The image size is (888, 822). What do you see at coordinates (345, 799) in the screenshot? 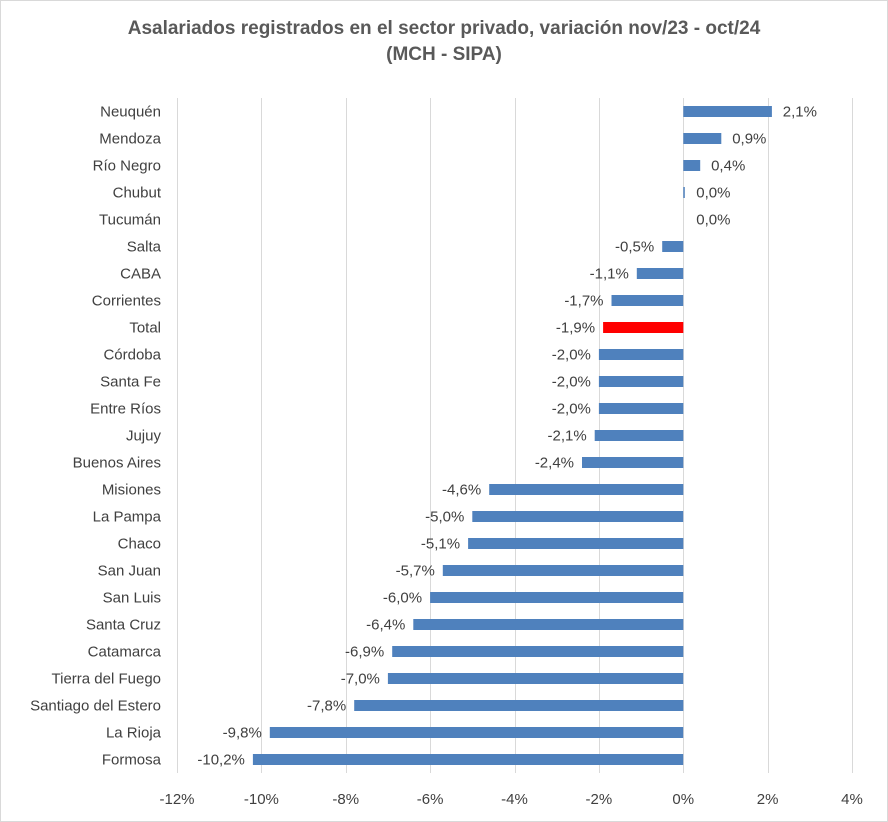
I see `x-tick-label: -8%` at bounding box center [345, 799].